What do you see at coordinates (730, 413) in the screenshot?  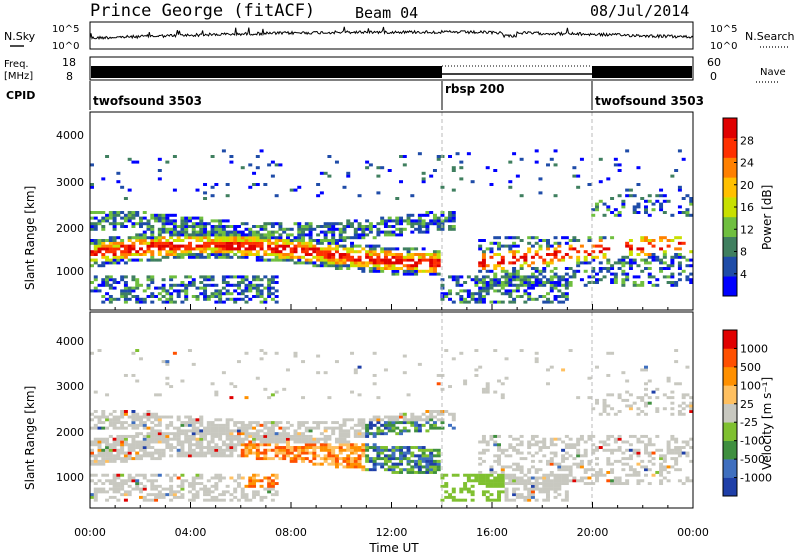 I see `colorbar-frame` at bounding box center [730, 413].